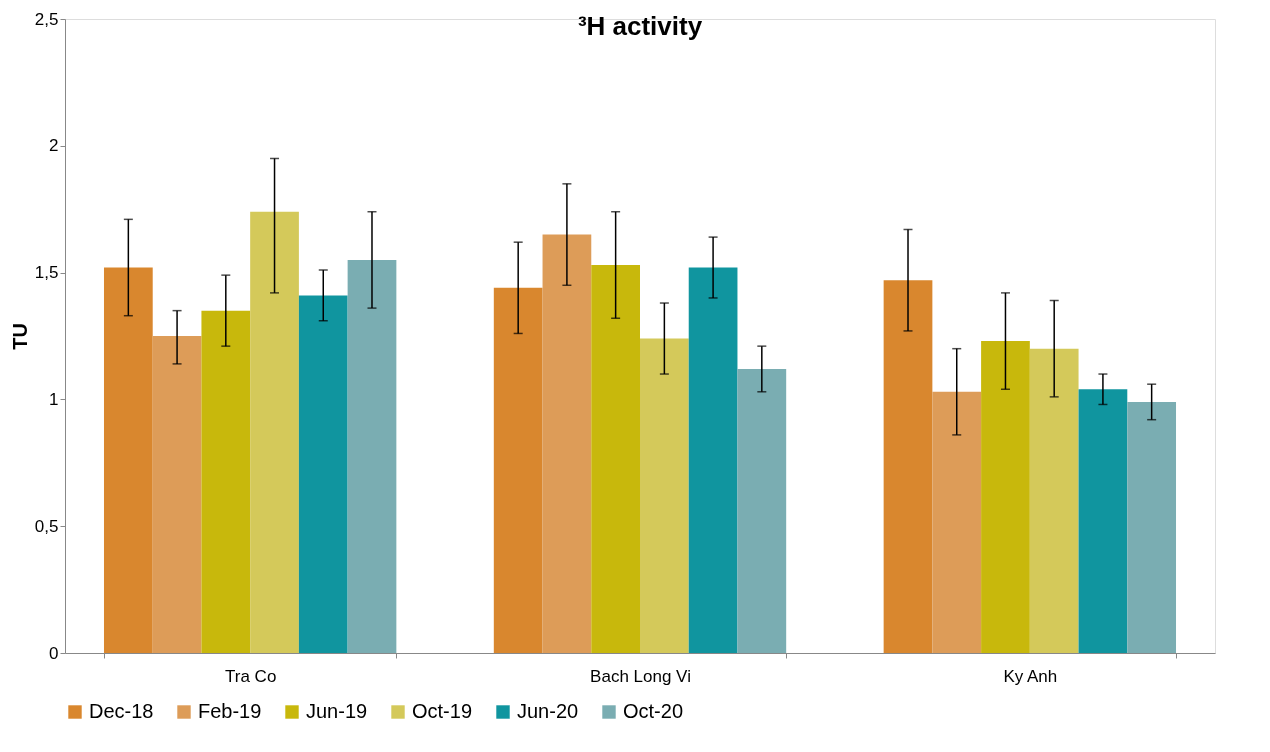 Image resolution: width=1270 pixels, height=752 pixels. What do you see at coordinates (251, 676) in the screenshot?
I see `x-tick-label: Tra Co` at bounding box center [251, 676].